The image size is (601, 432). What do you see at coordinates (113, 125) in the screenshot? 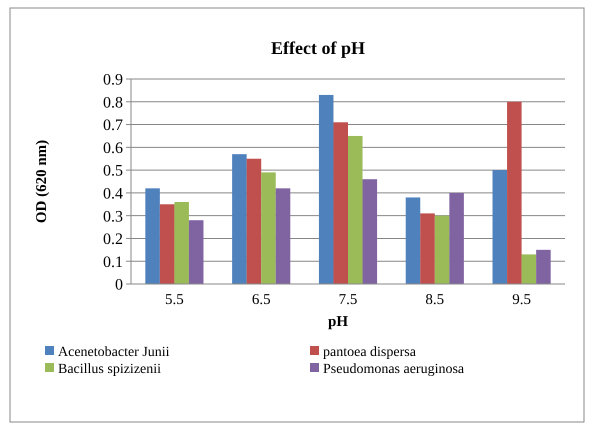
I see `y-tick-label: 0.7` at bounding box center [113, 125].